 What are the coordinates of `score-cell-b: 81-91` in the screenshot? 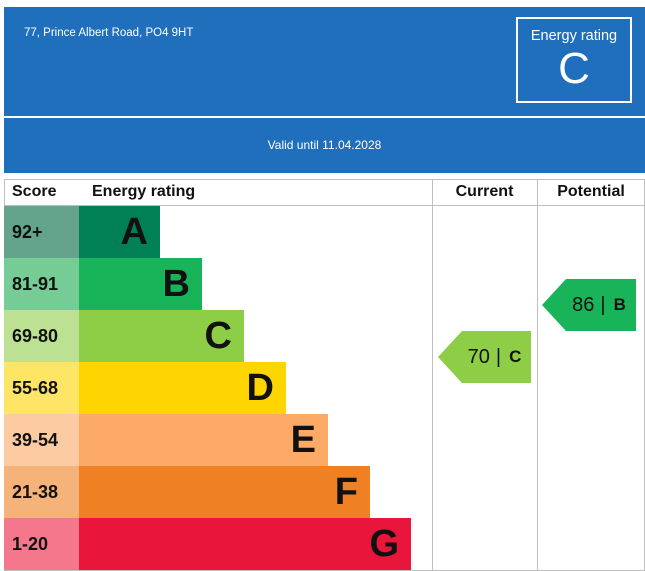 It's located at (41, 284).